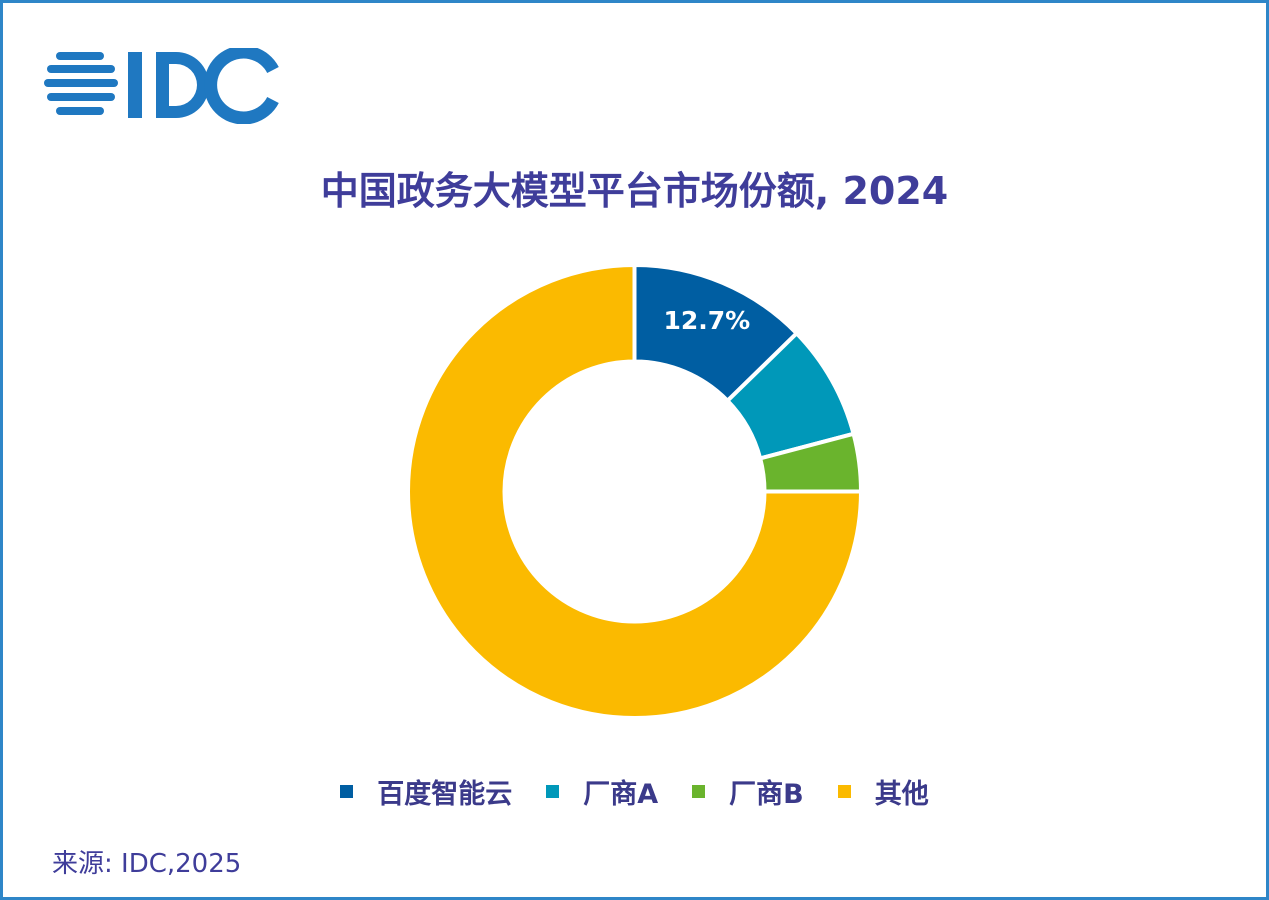 The height and width of the screenshot is (900, 1269). What do you see at coordinates (621, 794) in the screenshot?
I see `legend-label: 厂商A` at bounding box center [621, 794].